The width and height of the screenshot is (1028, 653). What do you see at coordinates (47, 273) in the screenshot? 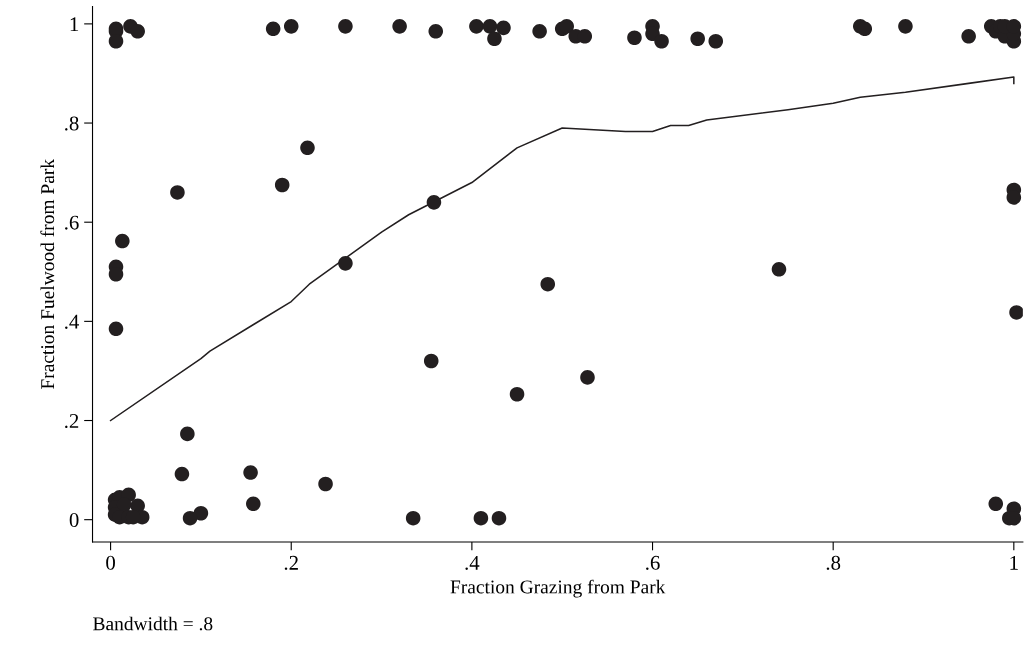
I see `y-axis-title: Fraction Fuelwood from Park` at bounding box center [47, 273].